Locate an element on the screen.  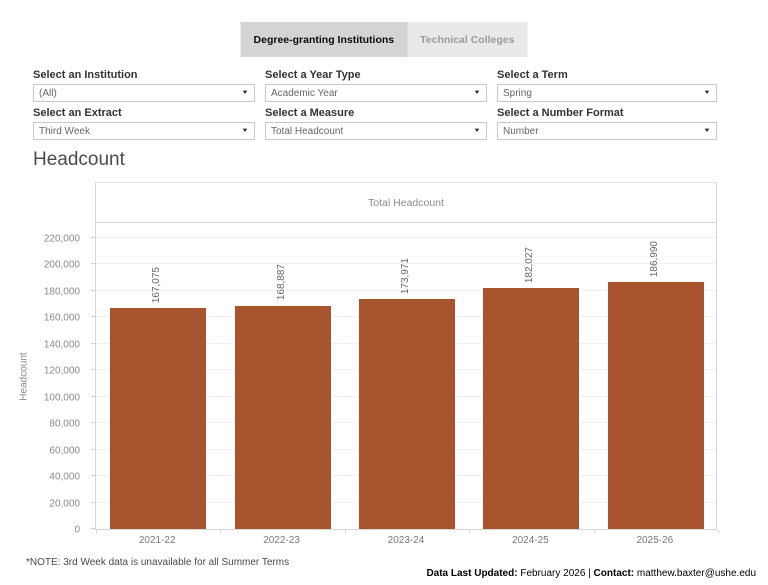
y-tick-label: 140,000 is located at coordinates (61, 345).